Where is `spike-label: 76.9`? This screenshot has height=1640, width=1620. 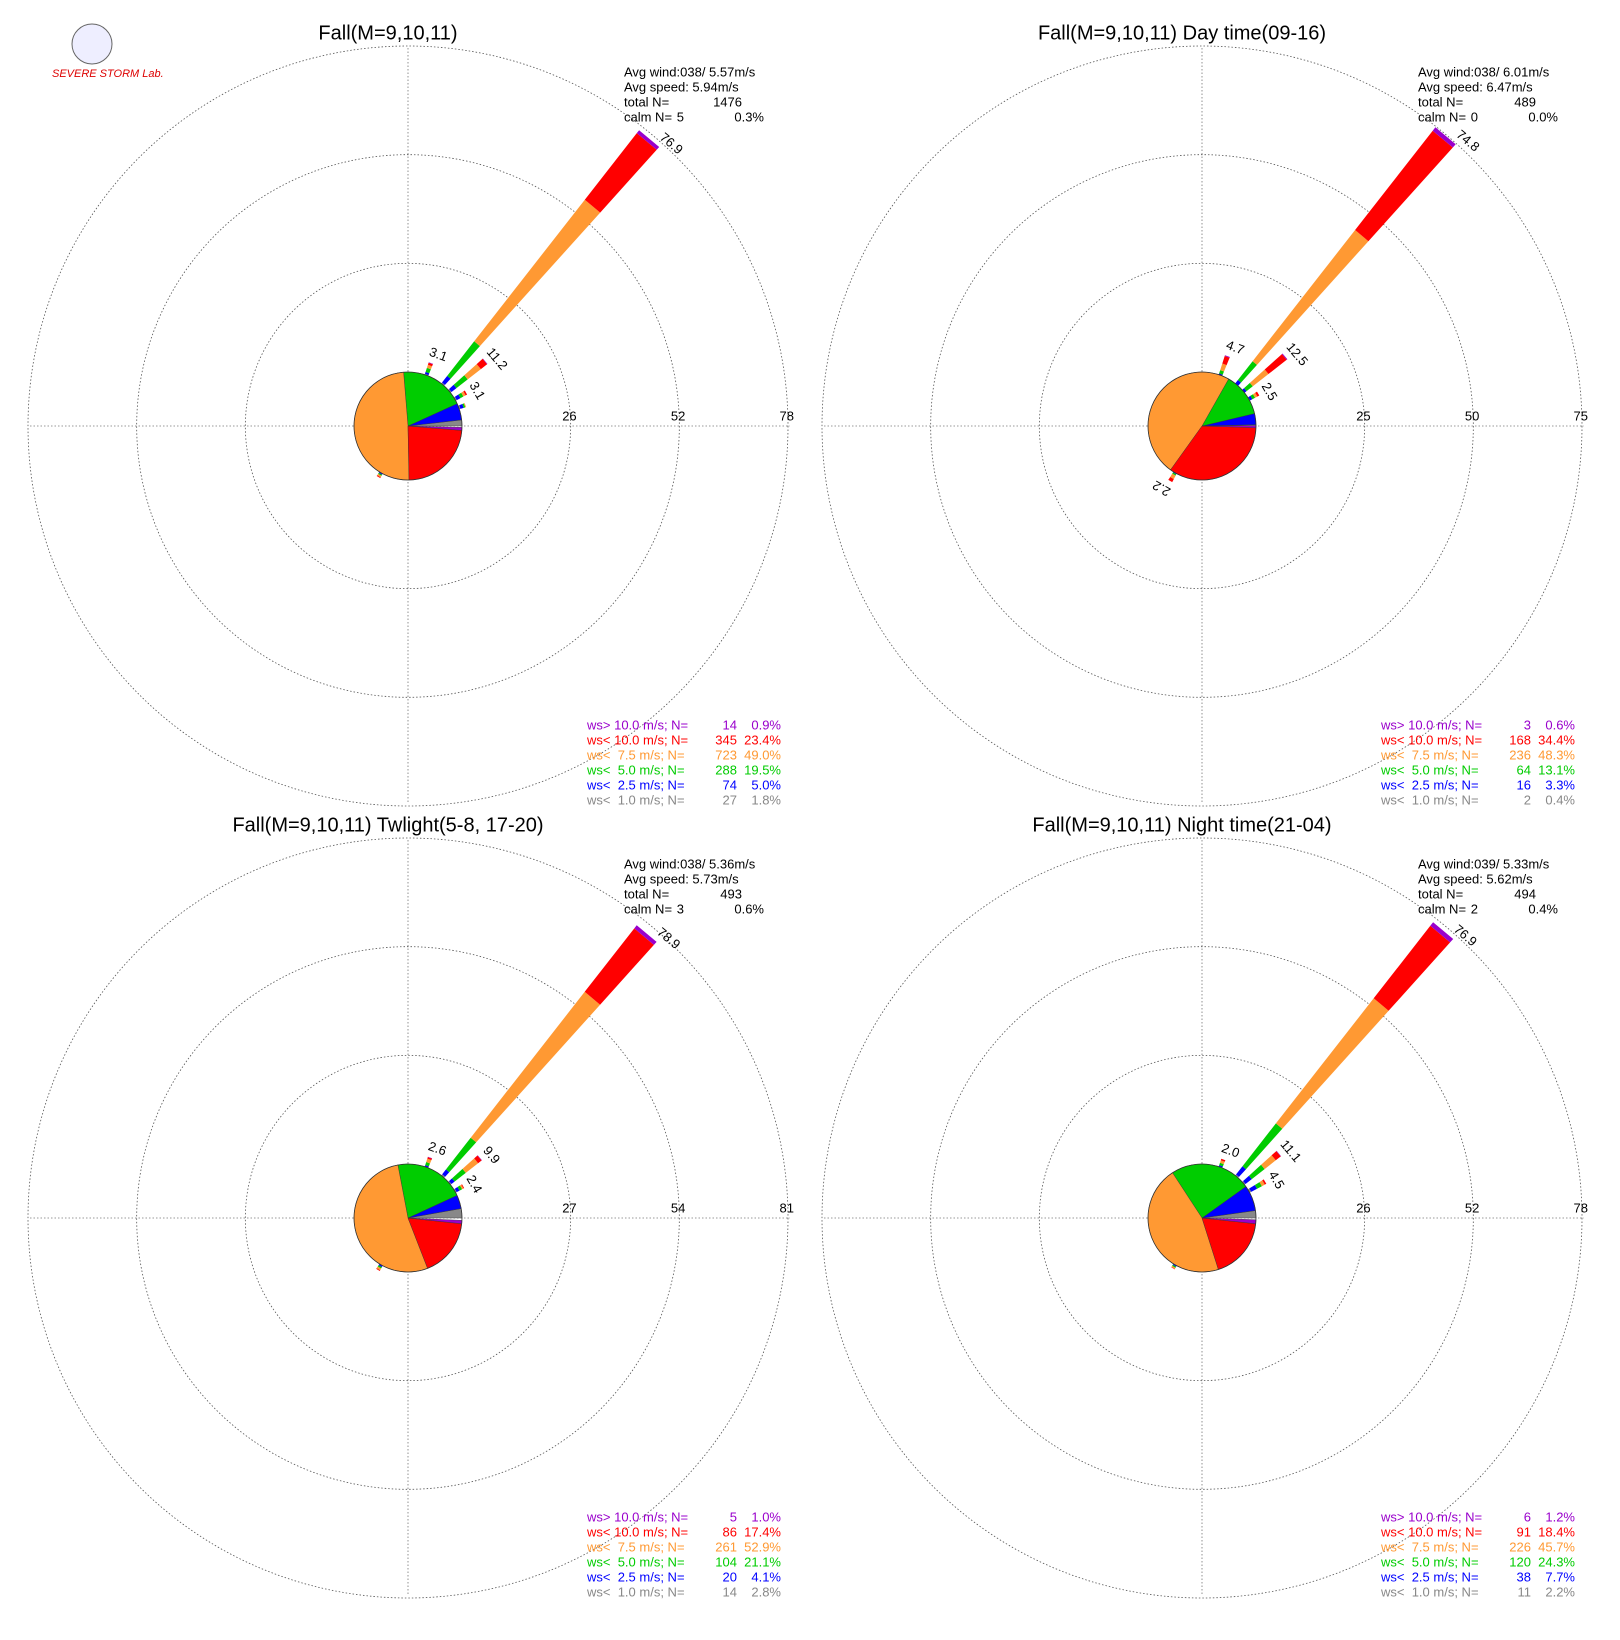
spike-label: 76.9 is located at coordinates (1465, 935).